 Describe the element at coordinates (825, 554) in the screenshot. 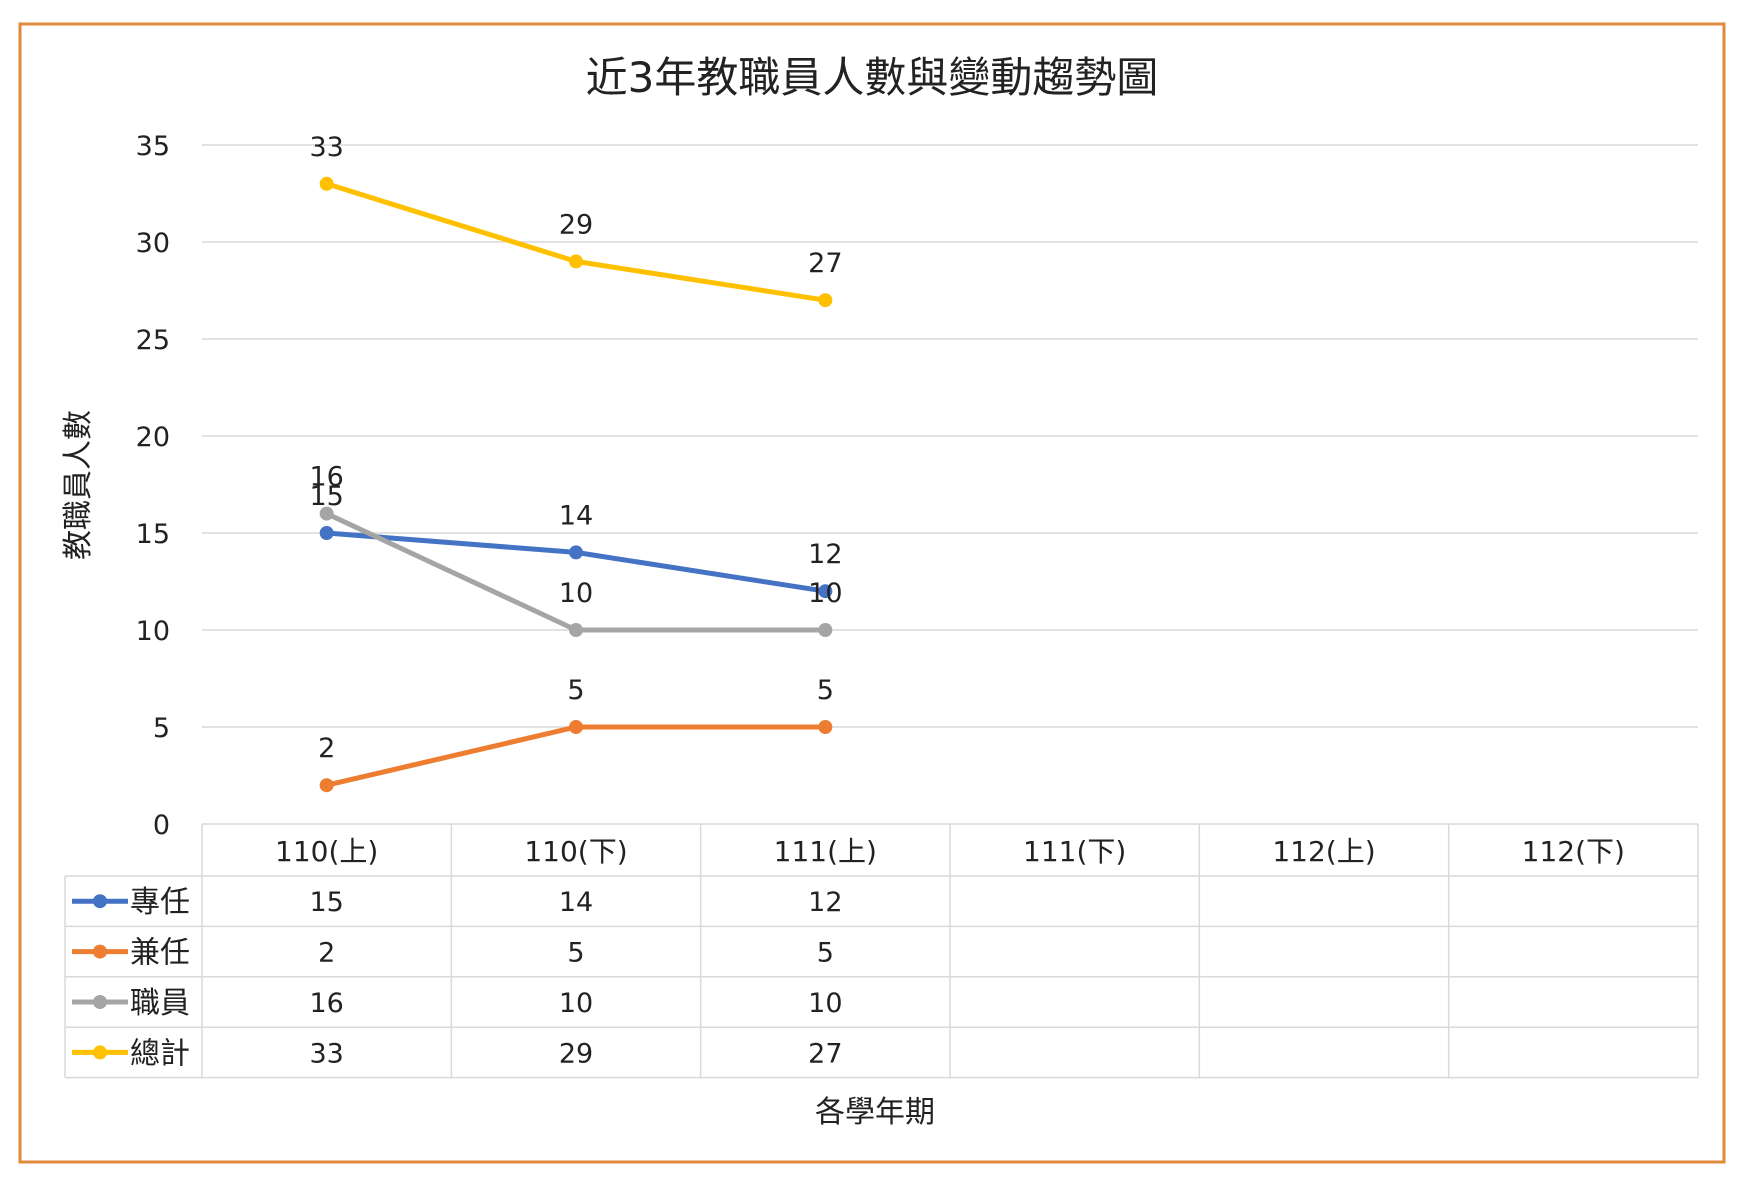

I see `data-label: 12` at that location.